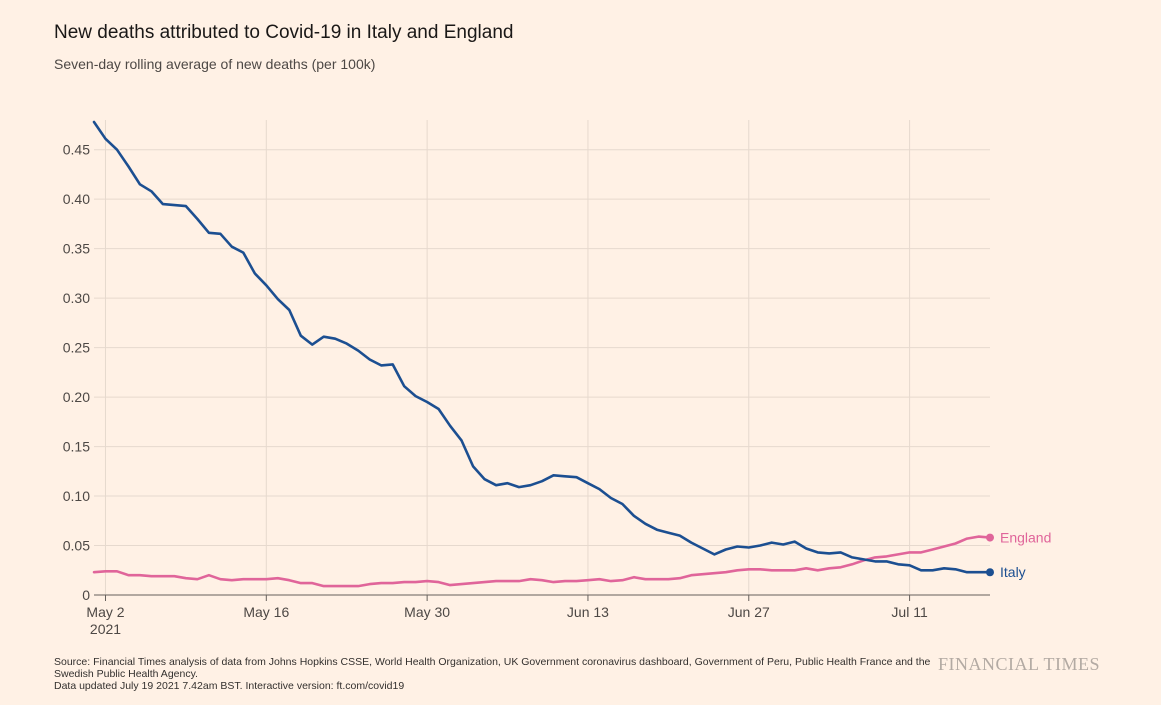 The height and width of the screenshot is (705, 1161). I want to click on series-label-italy: Italy, so click(1013, 572).